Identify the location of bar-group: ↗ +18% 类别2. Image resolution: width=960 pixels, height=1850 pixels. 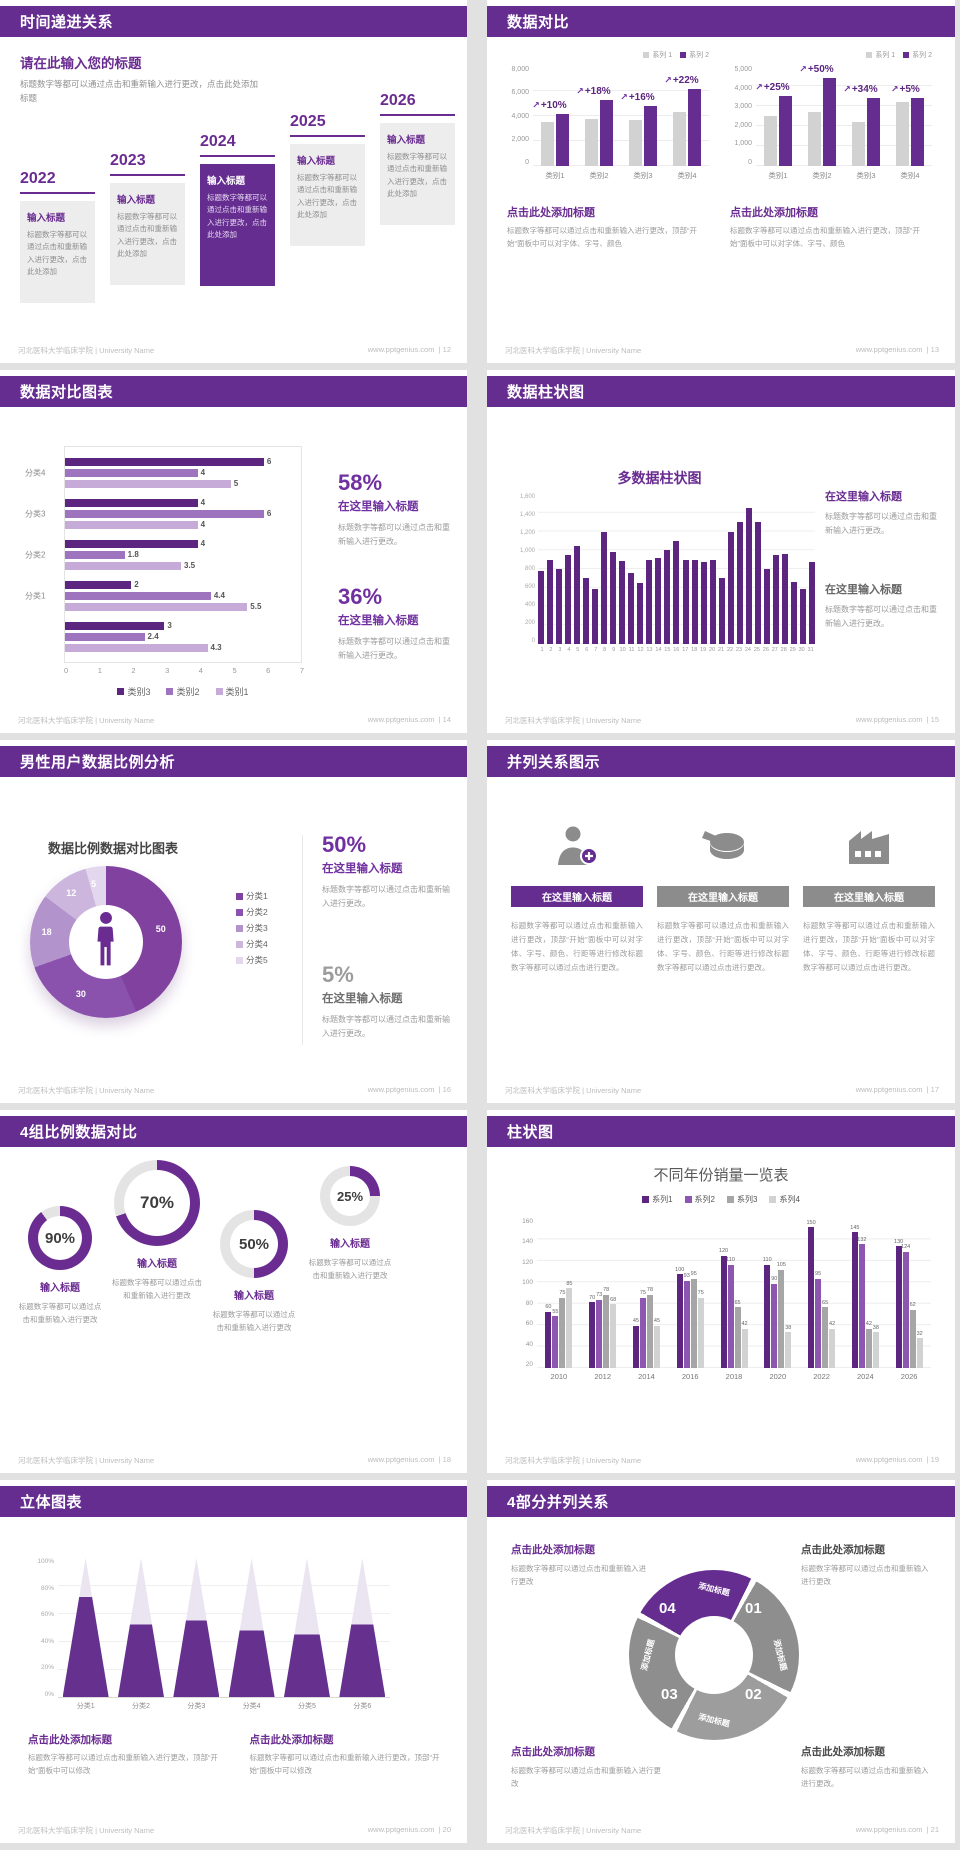
(598, 123).